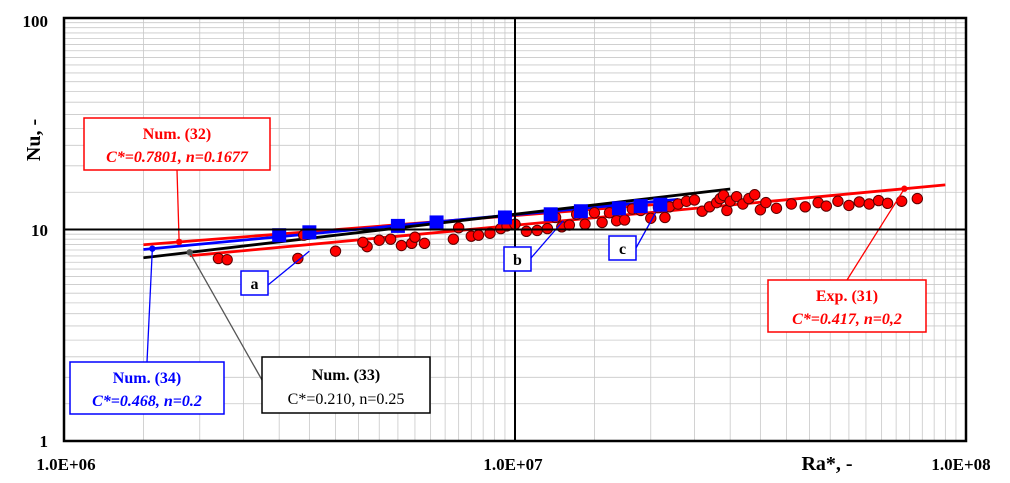 This screenshot has height=483, width=1010. I want to click on data-markers, so click(568, 227).